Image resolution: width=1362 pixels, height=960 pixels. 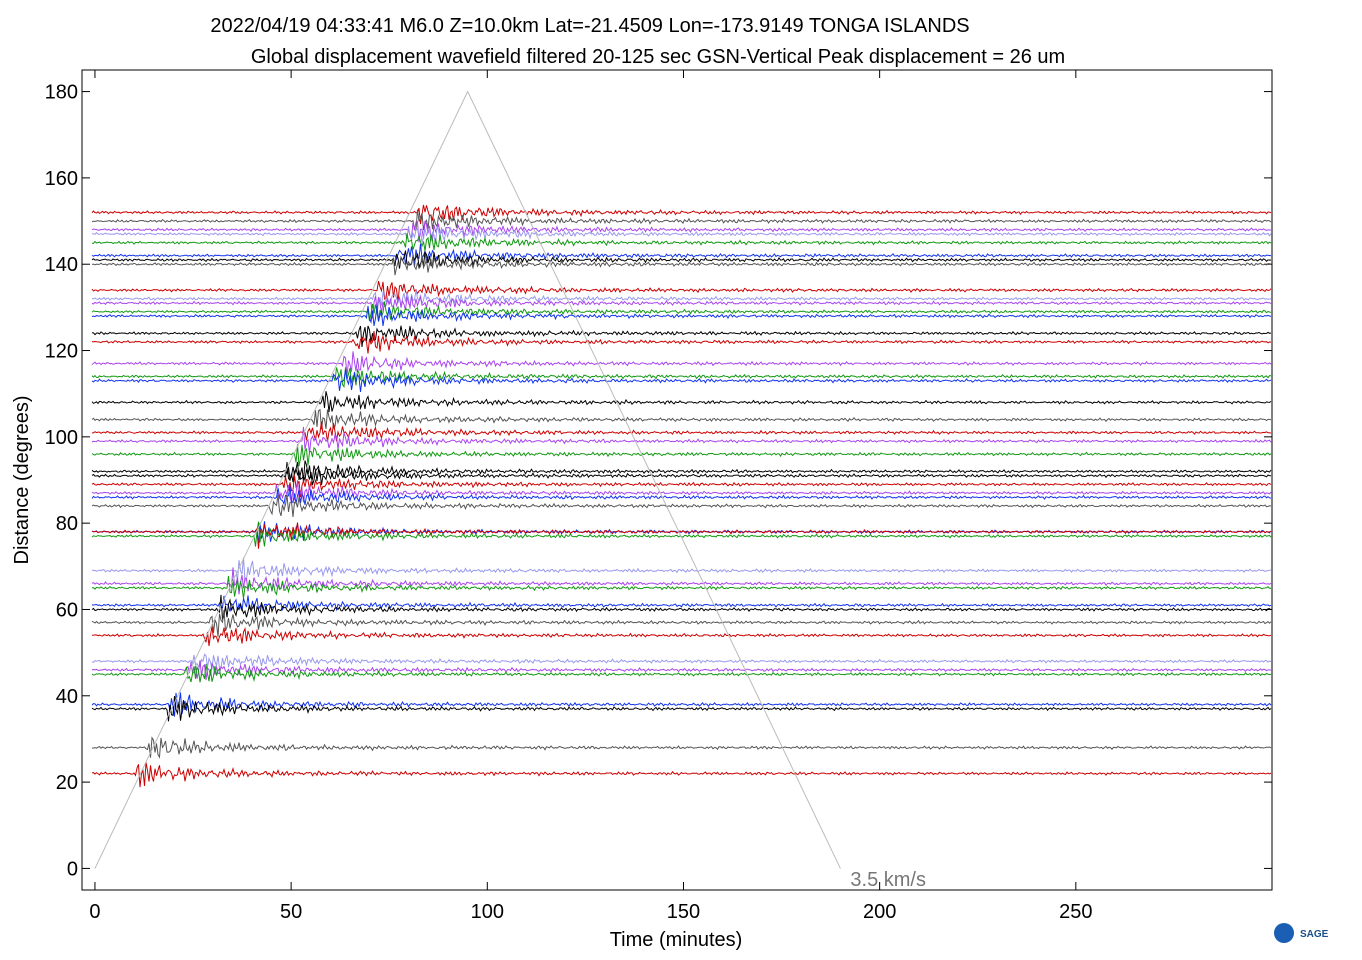 What do you see at coordinates (676, 940) in the screenshot?
I see `x-axis-label: Time (minutes)` at bounding box center [676, 940].